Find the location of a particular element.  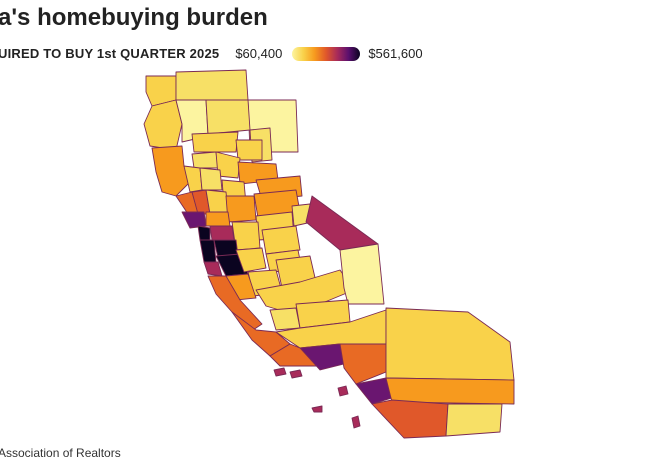

county-contra-costa is located at coordinates (222, 233).